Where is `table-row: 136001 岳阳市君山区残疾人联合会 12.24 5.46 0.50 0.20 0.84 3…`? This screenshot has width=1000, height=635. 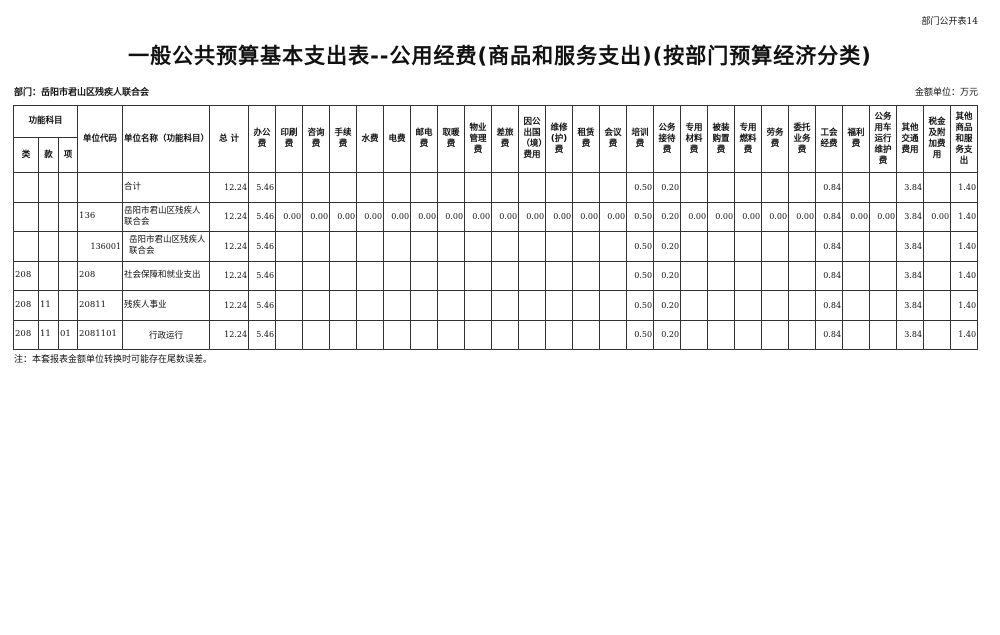 table-row: 136001 岳阳市君山区残疾人联合会 12.24 5.46 0.50 0.20 0.84 3… is located at coordinates (496, 246).